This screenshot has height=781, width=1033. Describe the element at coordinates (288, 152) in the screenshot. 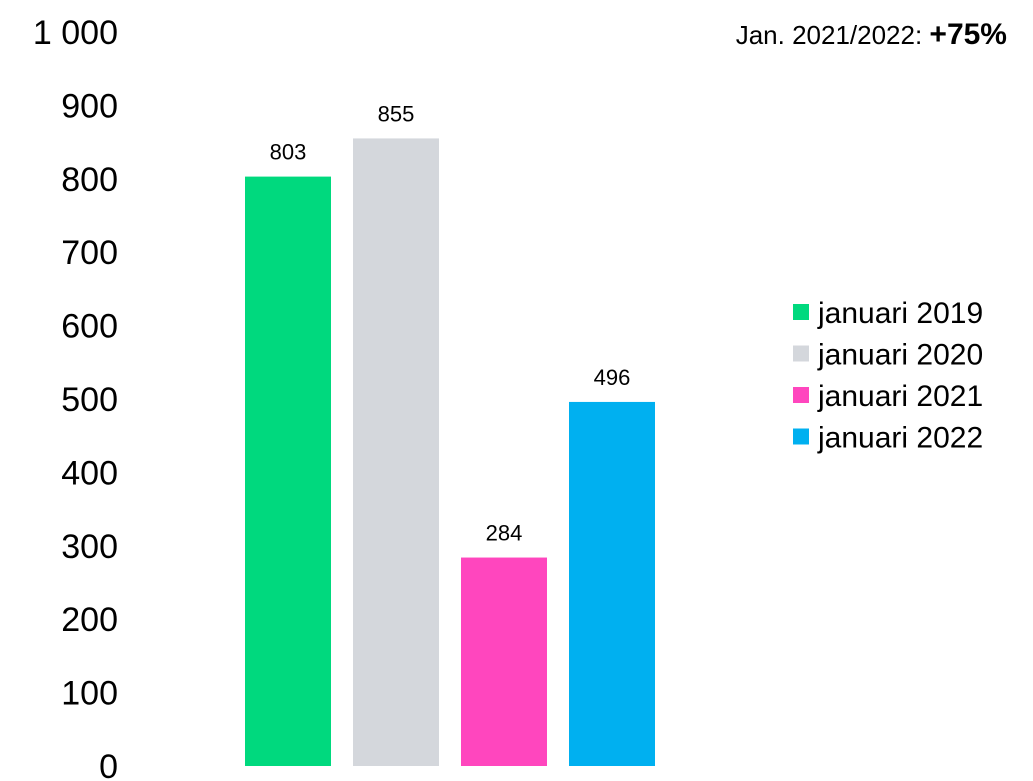

I see `data-label: 803` at that location.